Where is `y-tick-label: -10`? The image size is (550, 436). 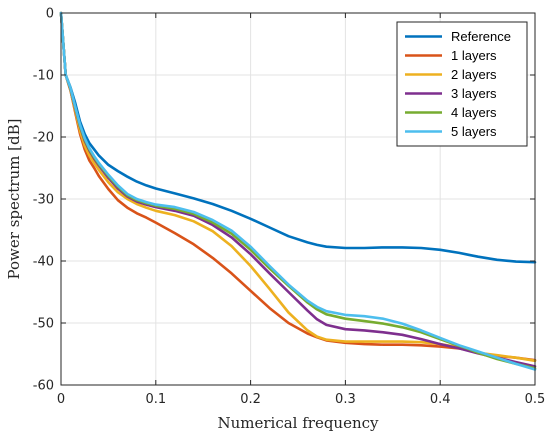
y-tick-label: -10 is located at coordinates (43, 76).